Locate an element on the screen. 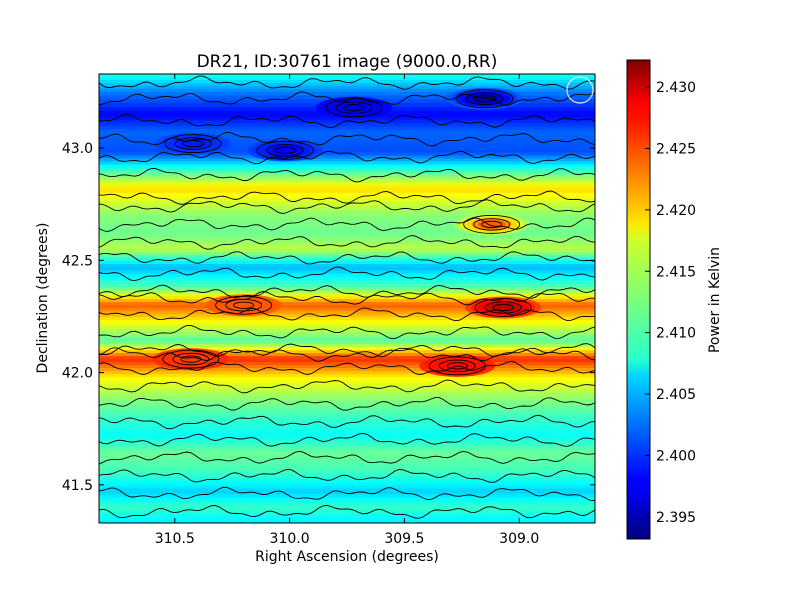 This screenshot has height=600, width=800. y-tick-label: 43.0 is located at coordinates (77, 149).